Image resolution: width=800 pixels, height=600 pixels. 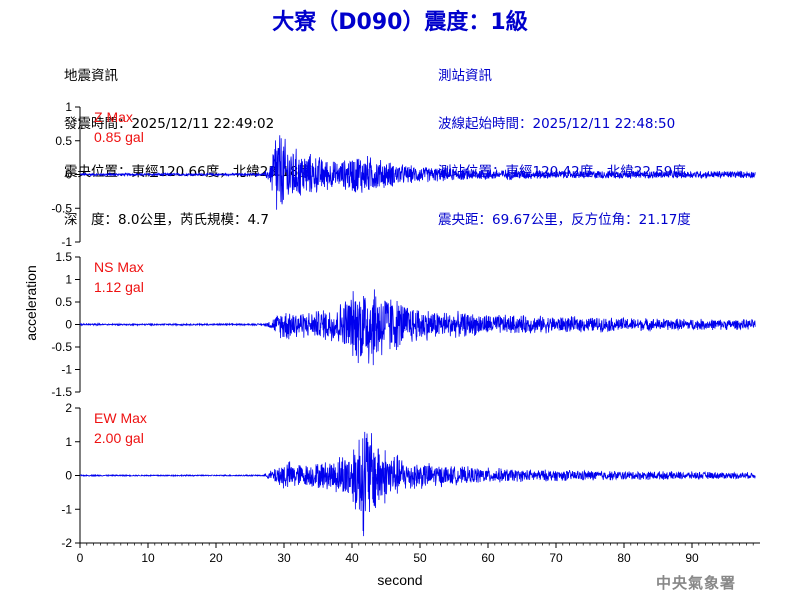 What do you see at coordinates (31, 303) in the screenshot?
I see `y-axis-title: acceleration` at bounding box center [31, 303].